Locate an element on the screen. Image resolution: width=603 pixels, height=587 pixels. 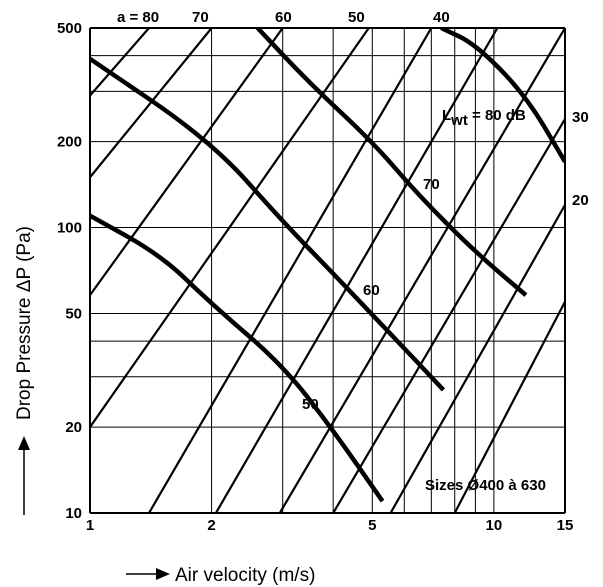
y-tick-label: 500 is located at coordinates (69, 28).